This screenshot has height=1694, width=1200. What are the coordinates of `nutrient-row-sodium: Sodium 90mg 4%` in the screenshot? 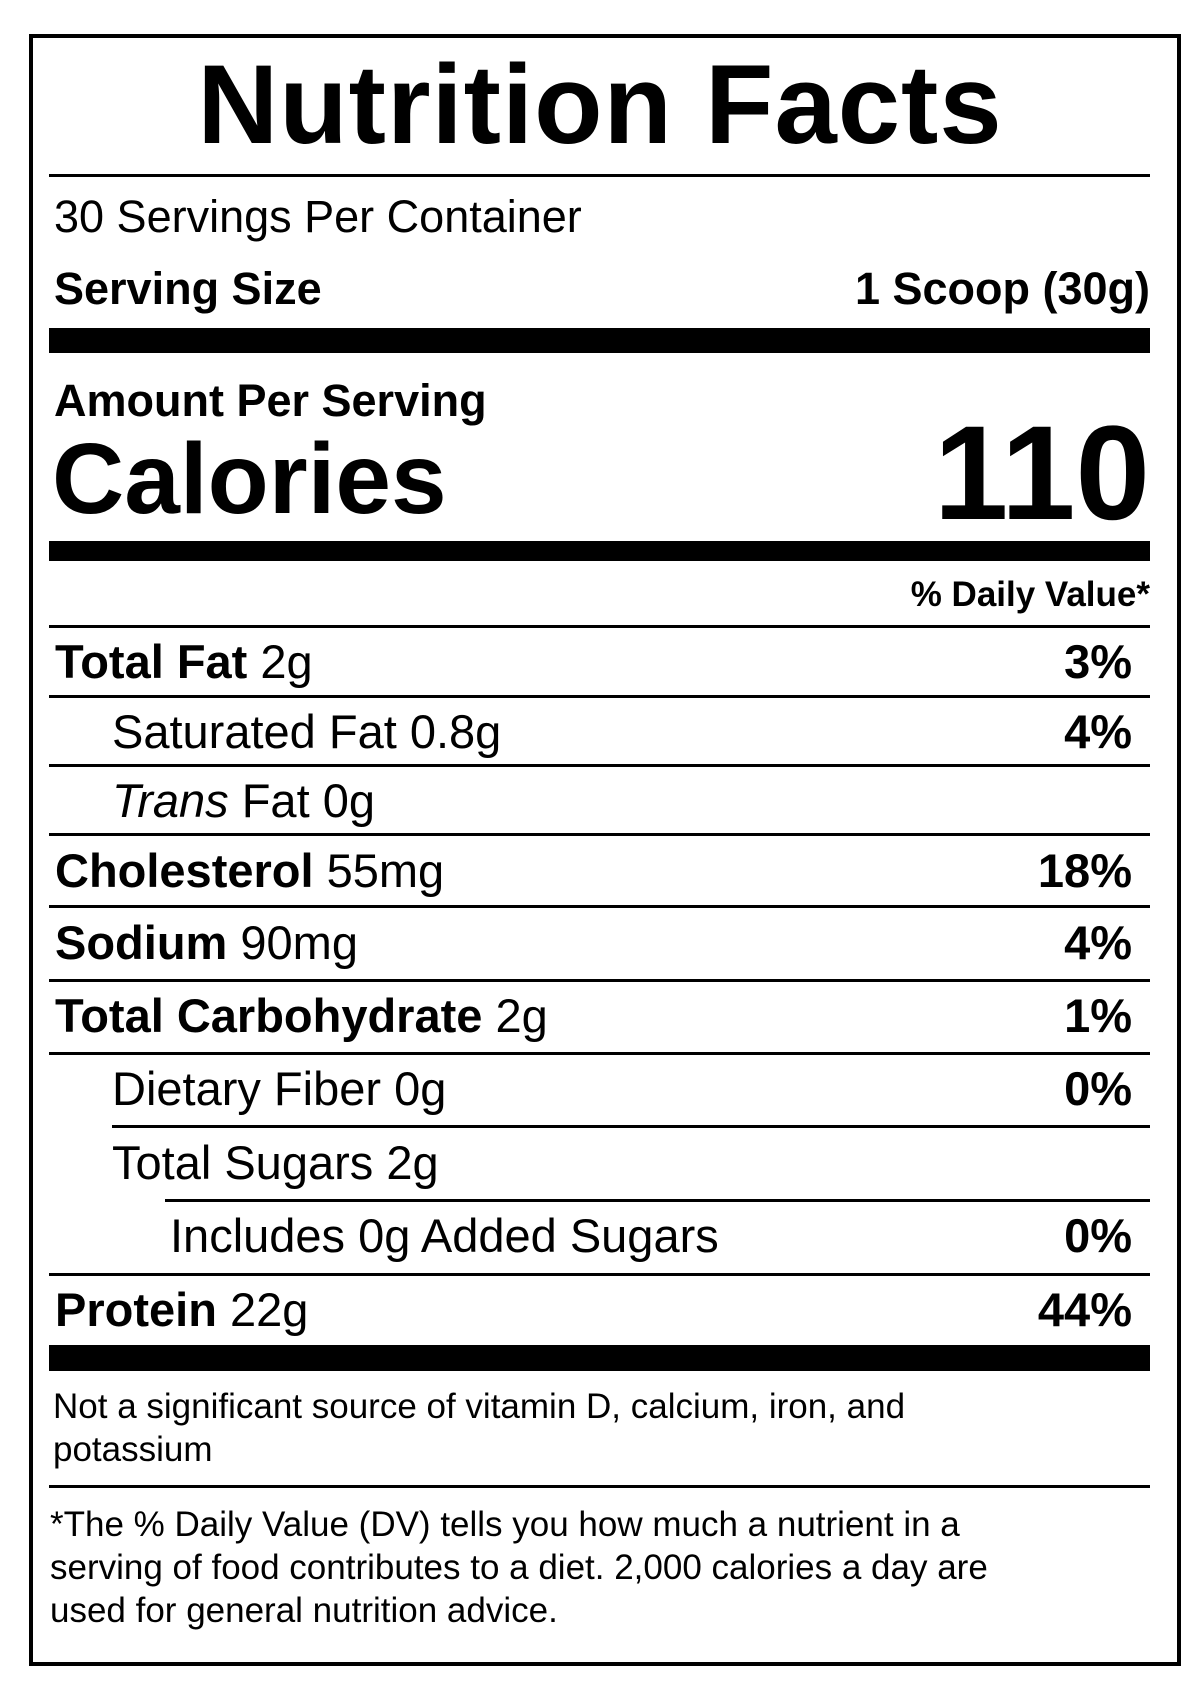 It's located at (593, 942).